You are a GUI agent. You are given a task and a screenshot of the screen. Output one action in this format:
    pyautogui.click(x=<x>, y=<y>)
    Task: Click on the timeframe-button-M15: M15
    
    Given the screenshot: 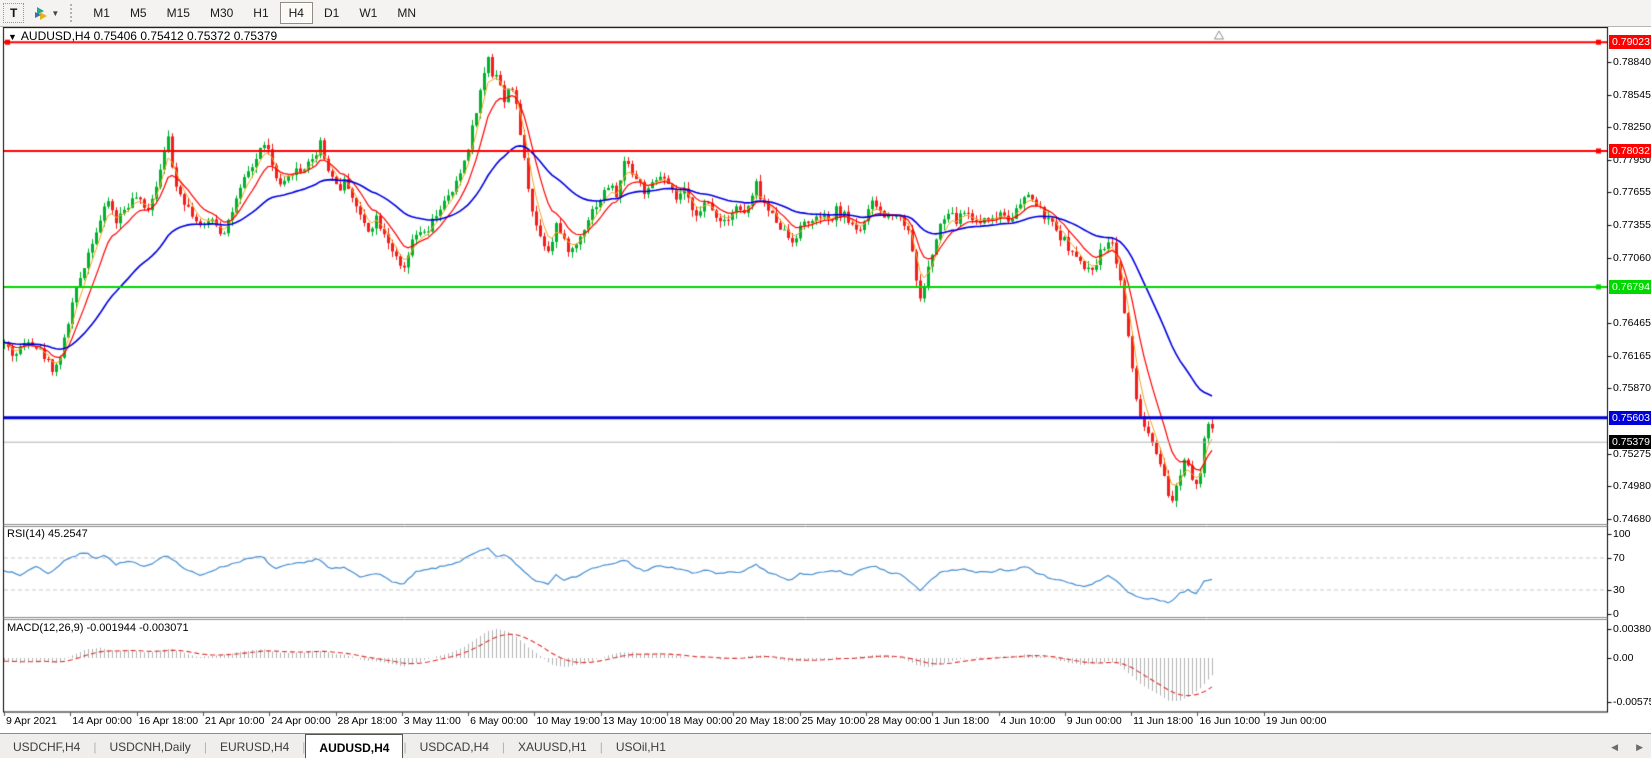 What is the action you would take?
    pyautogui.click(x=178, y=13)
    